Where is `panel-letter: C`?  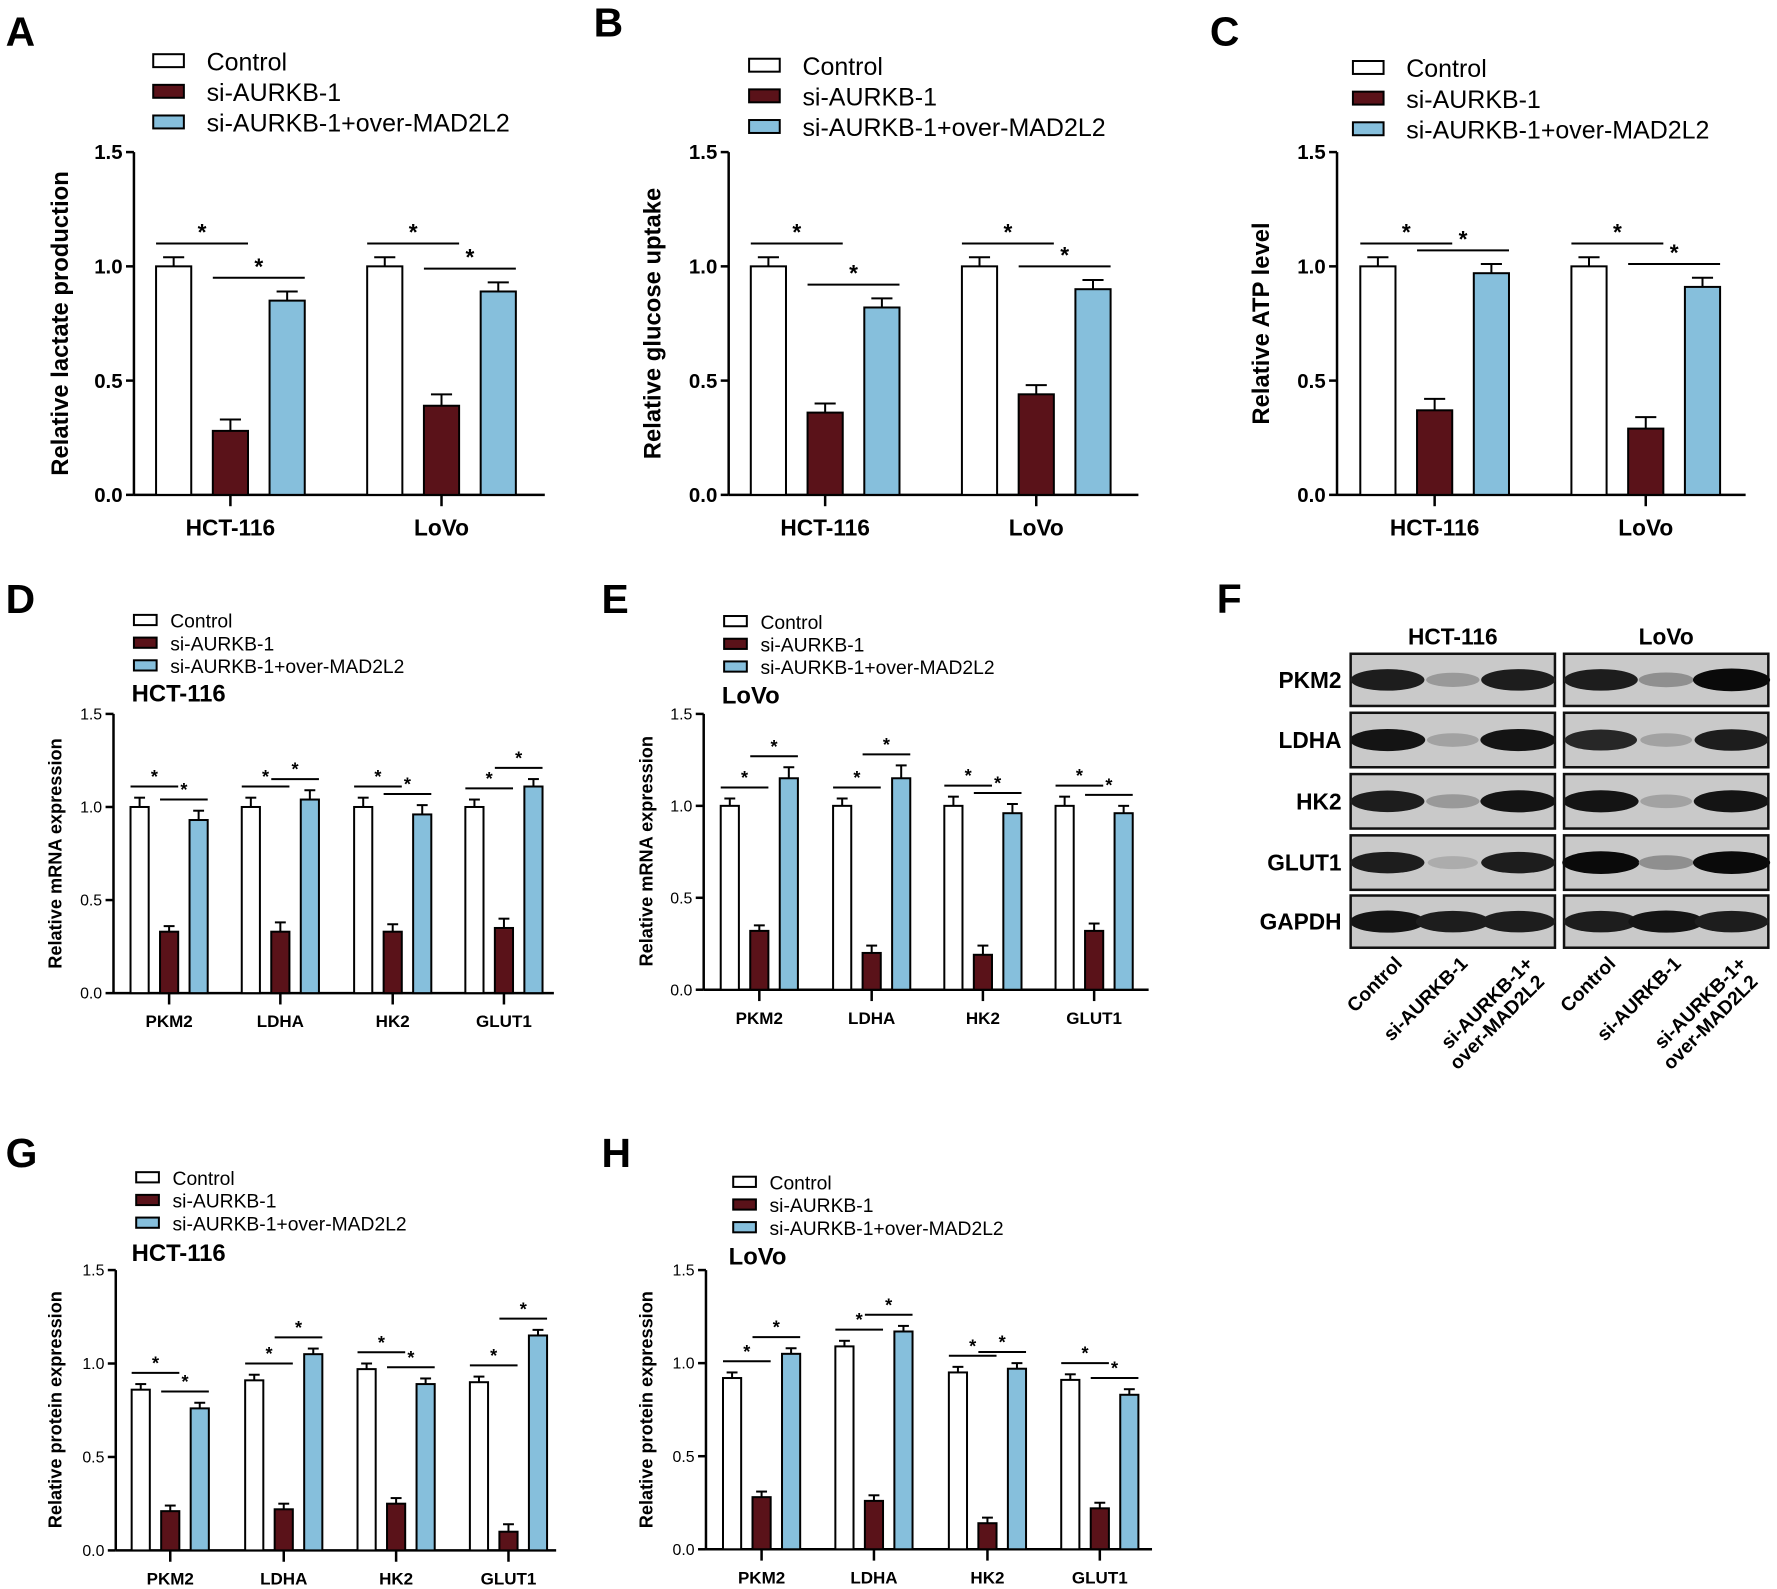
panel-letter: C is located at coordinates (1225, 31).